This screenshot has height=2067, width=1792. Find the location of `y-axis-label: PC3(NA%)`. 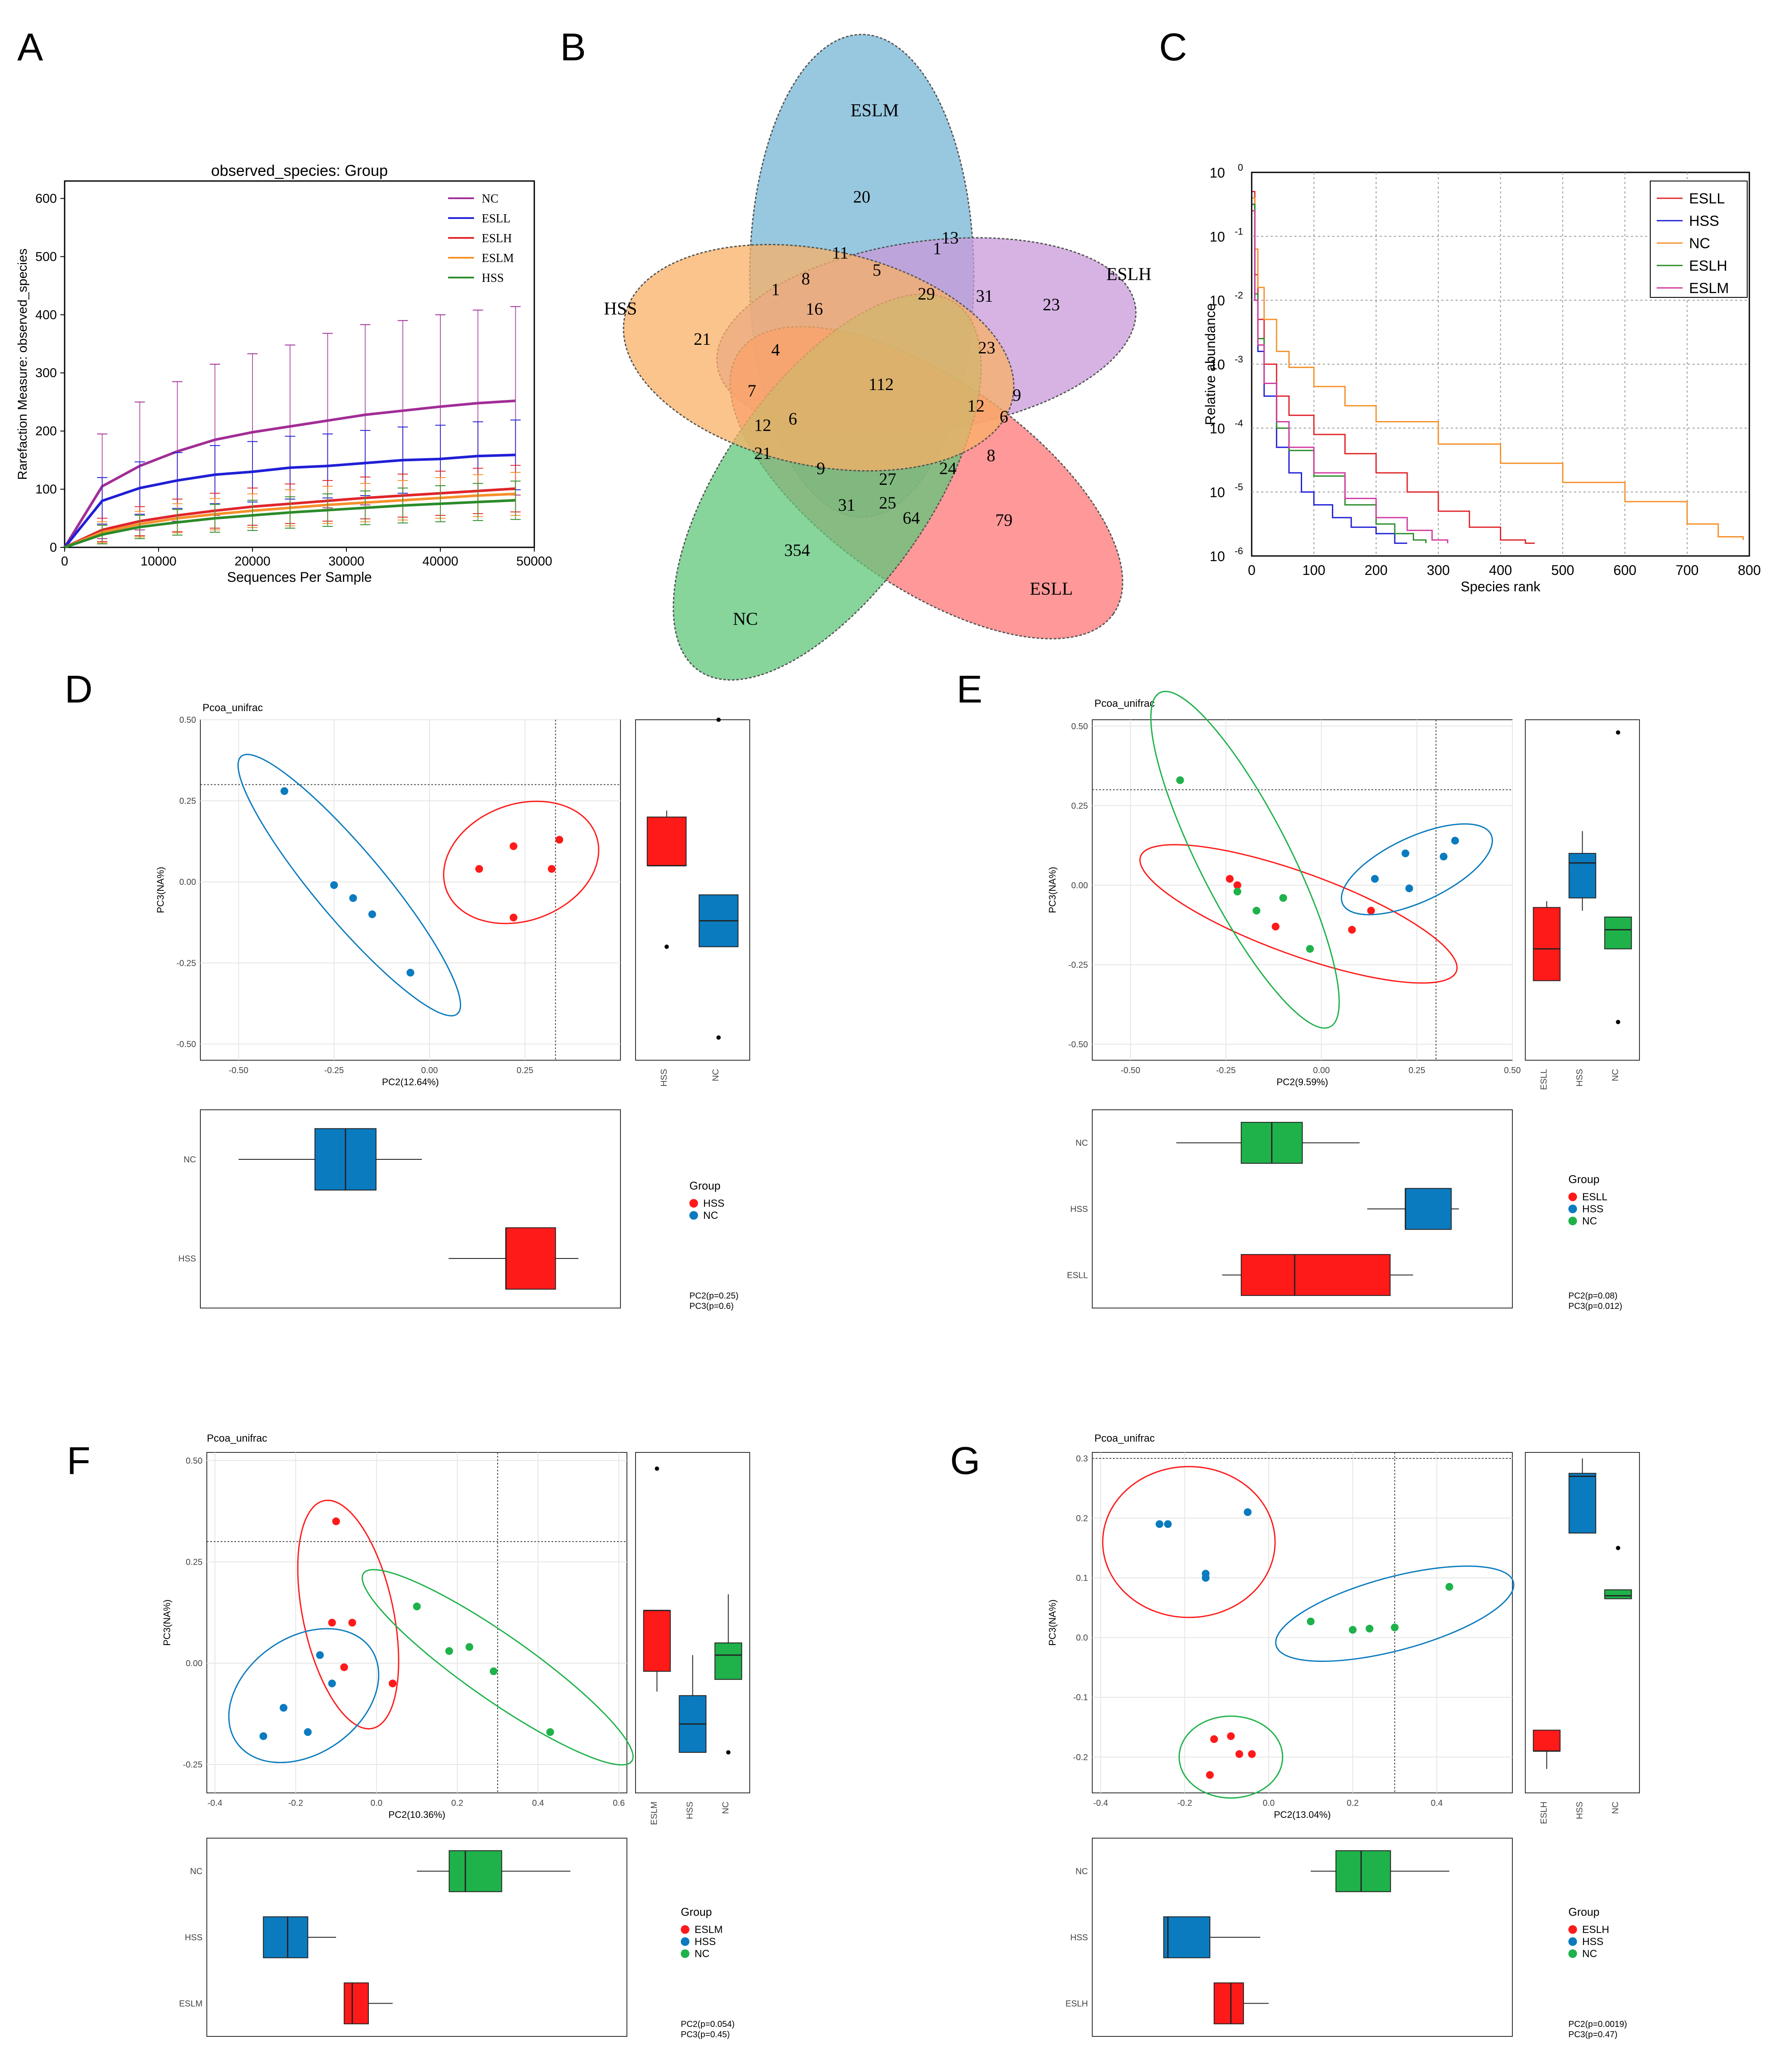

y-axis-label: PC3(NA%) is located at coordinates (167, 1622).